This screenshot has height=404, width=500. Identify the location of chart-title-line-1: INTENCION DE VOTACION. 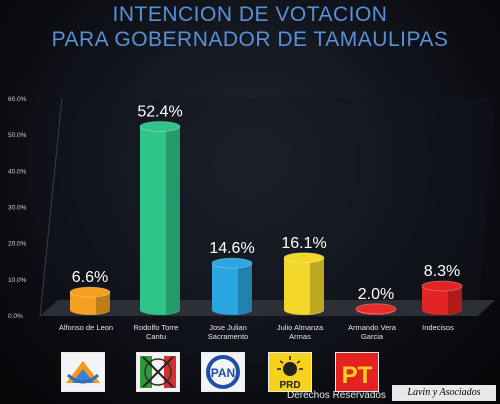
(250, 14).